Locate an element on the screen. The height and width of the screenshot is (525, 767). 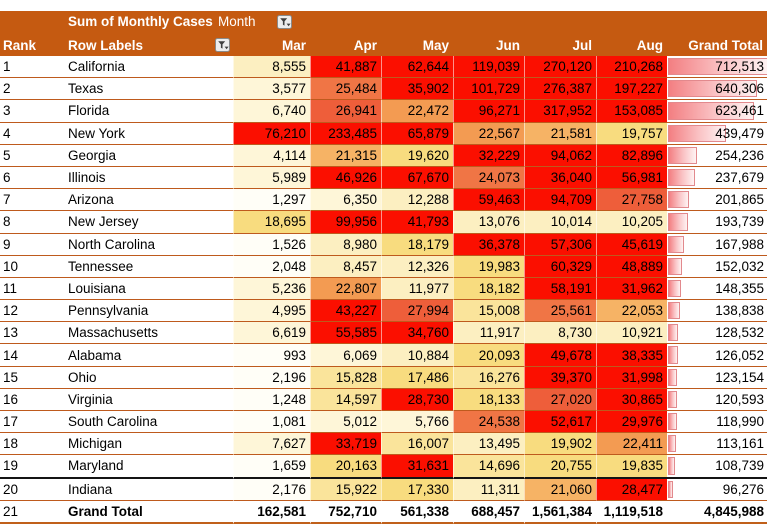
grand-total-cell: 712,513 is located at coordinates (717, 67).